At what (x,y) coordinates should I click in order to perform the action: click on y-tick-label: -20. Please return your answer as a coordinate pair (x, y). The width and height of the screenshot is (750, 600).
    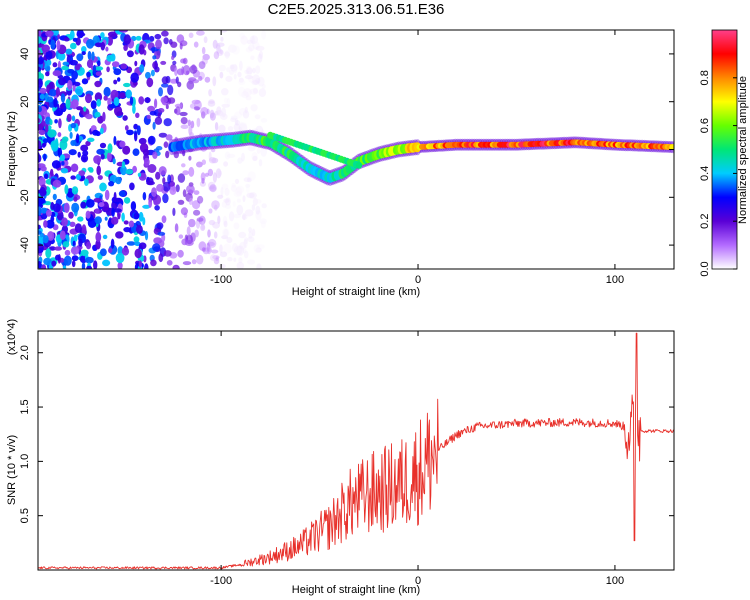
    Looking at the image, I should click on (25, 197).